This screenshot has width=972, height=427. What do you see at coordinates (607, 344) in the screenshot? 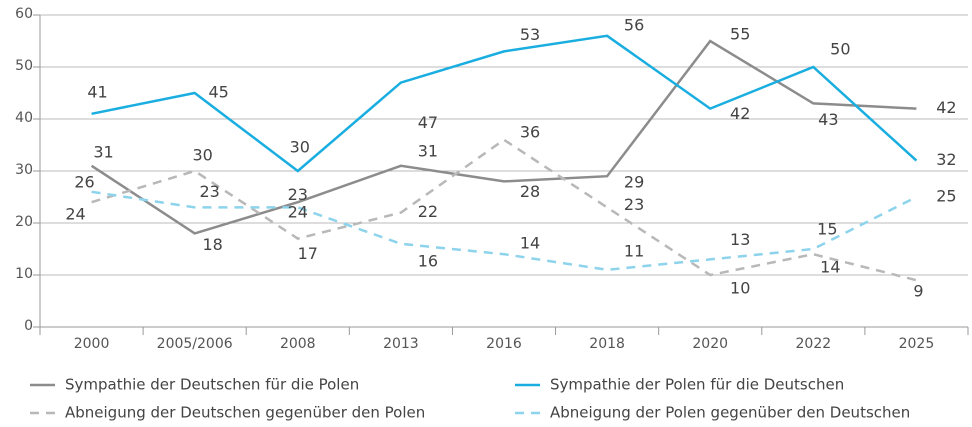
I see `x-tick-label: 2018` at bounding box center [607, 344].